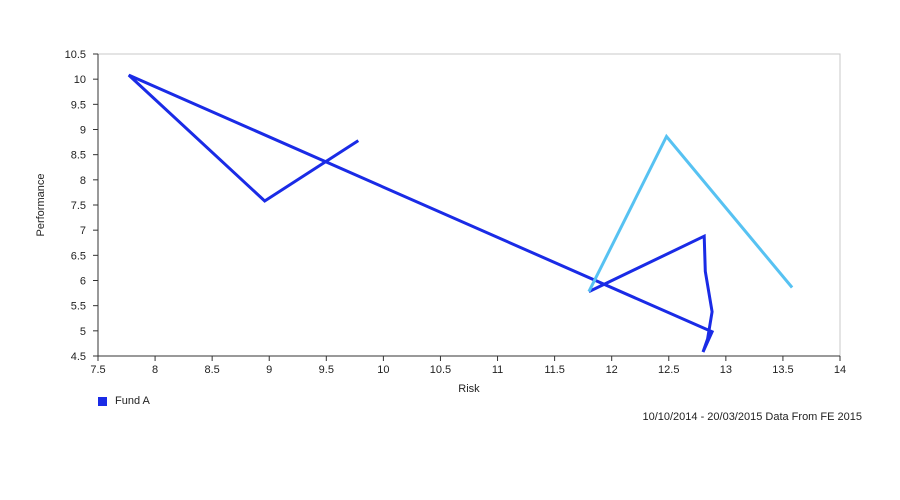  Describe the element at coordinates (612, 370) in the screenshot. I see `x-tick-label: 12` at that location.